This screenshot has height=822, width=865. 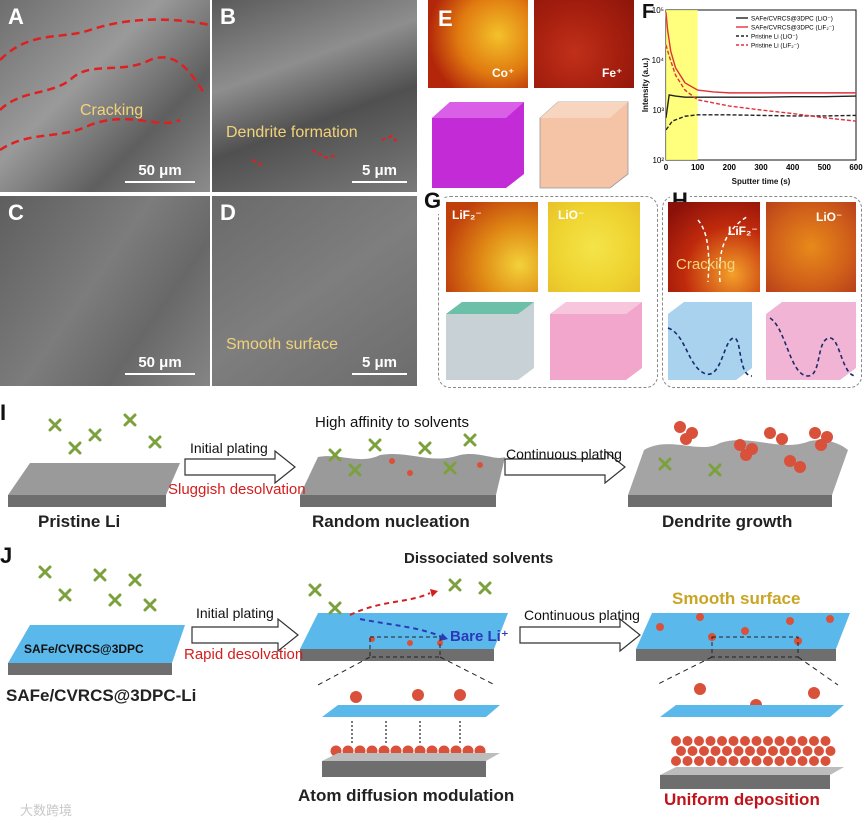 I want to click on tof-map-fe: Fe⁺, so click(x=584, y=44).